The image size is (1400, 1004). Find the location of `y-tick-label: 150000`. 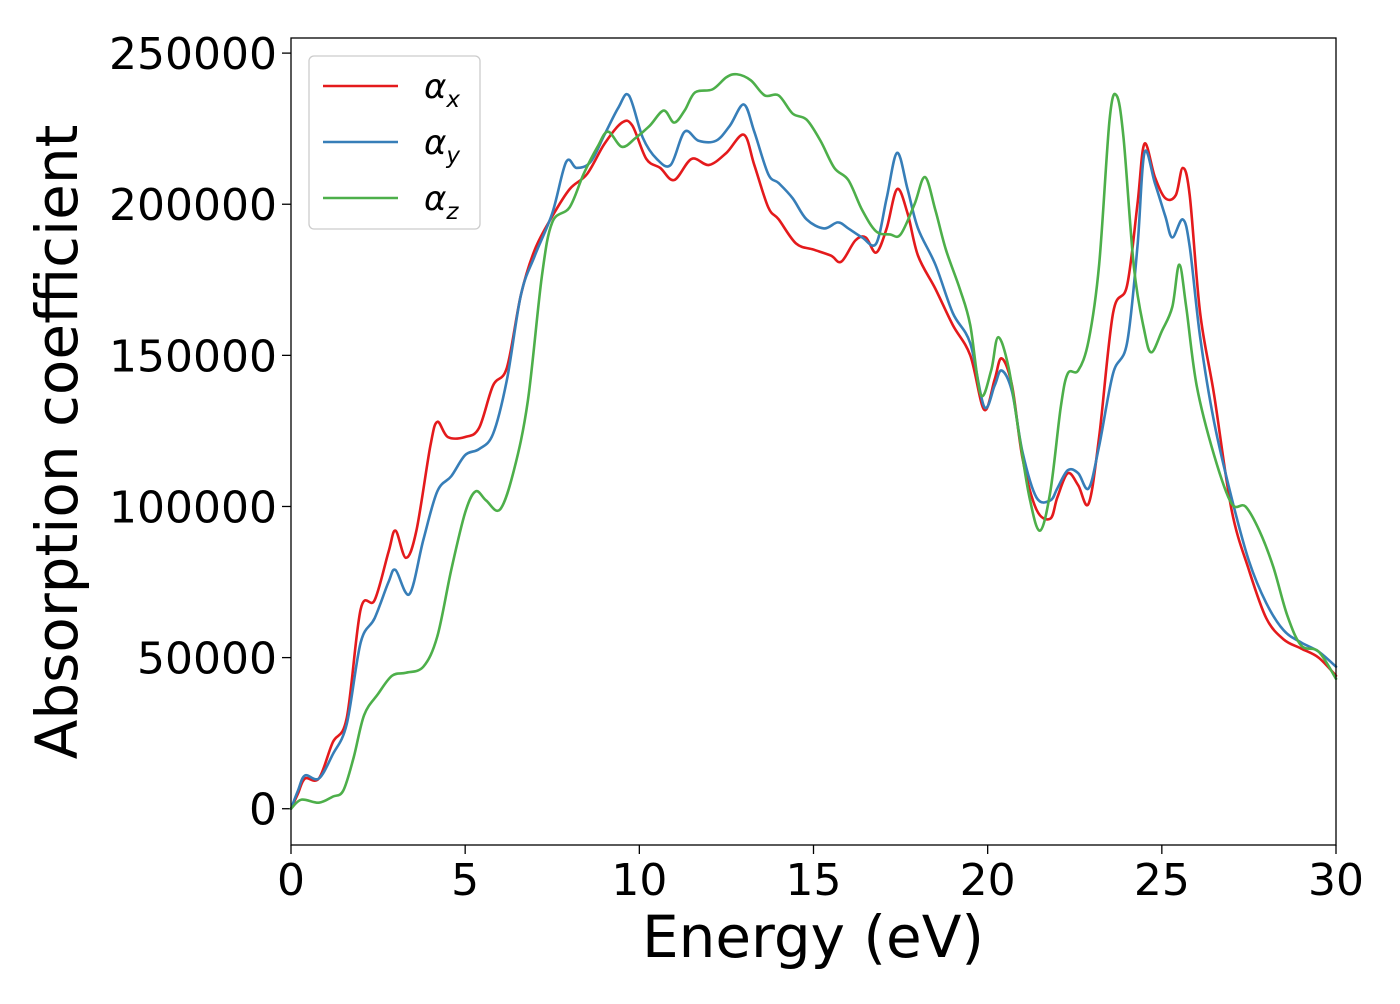

y-tick-label: 150000 is located at coordinates (193, 356).